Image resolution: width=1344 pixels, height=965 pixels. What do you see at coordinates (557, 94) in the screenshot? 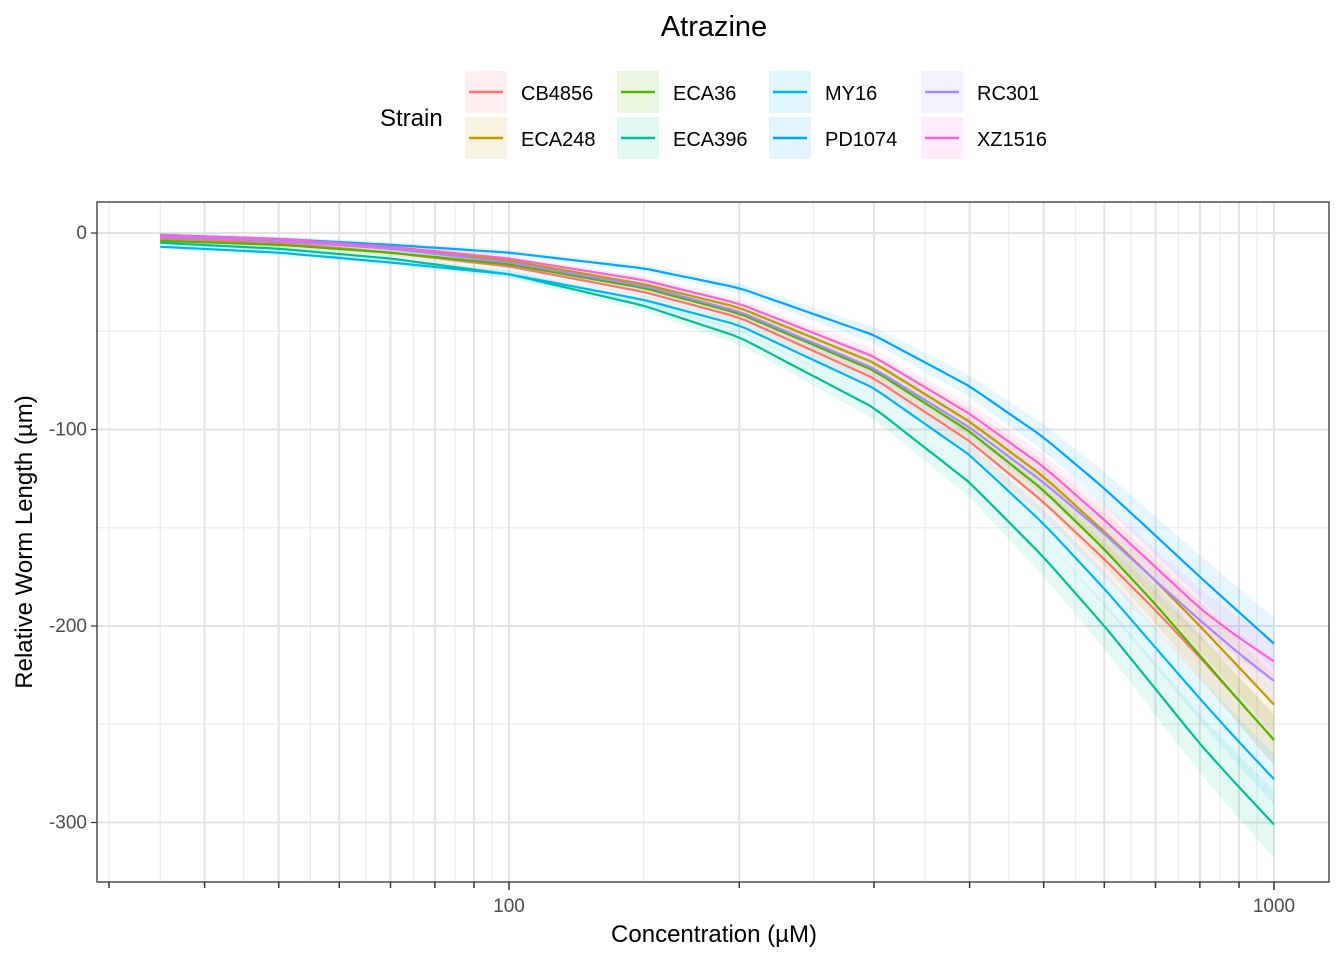
I see `legend-label-cb4856: CB4856` at bounding box center [557, 94].